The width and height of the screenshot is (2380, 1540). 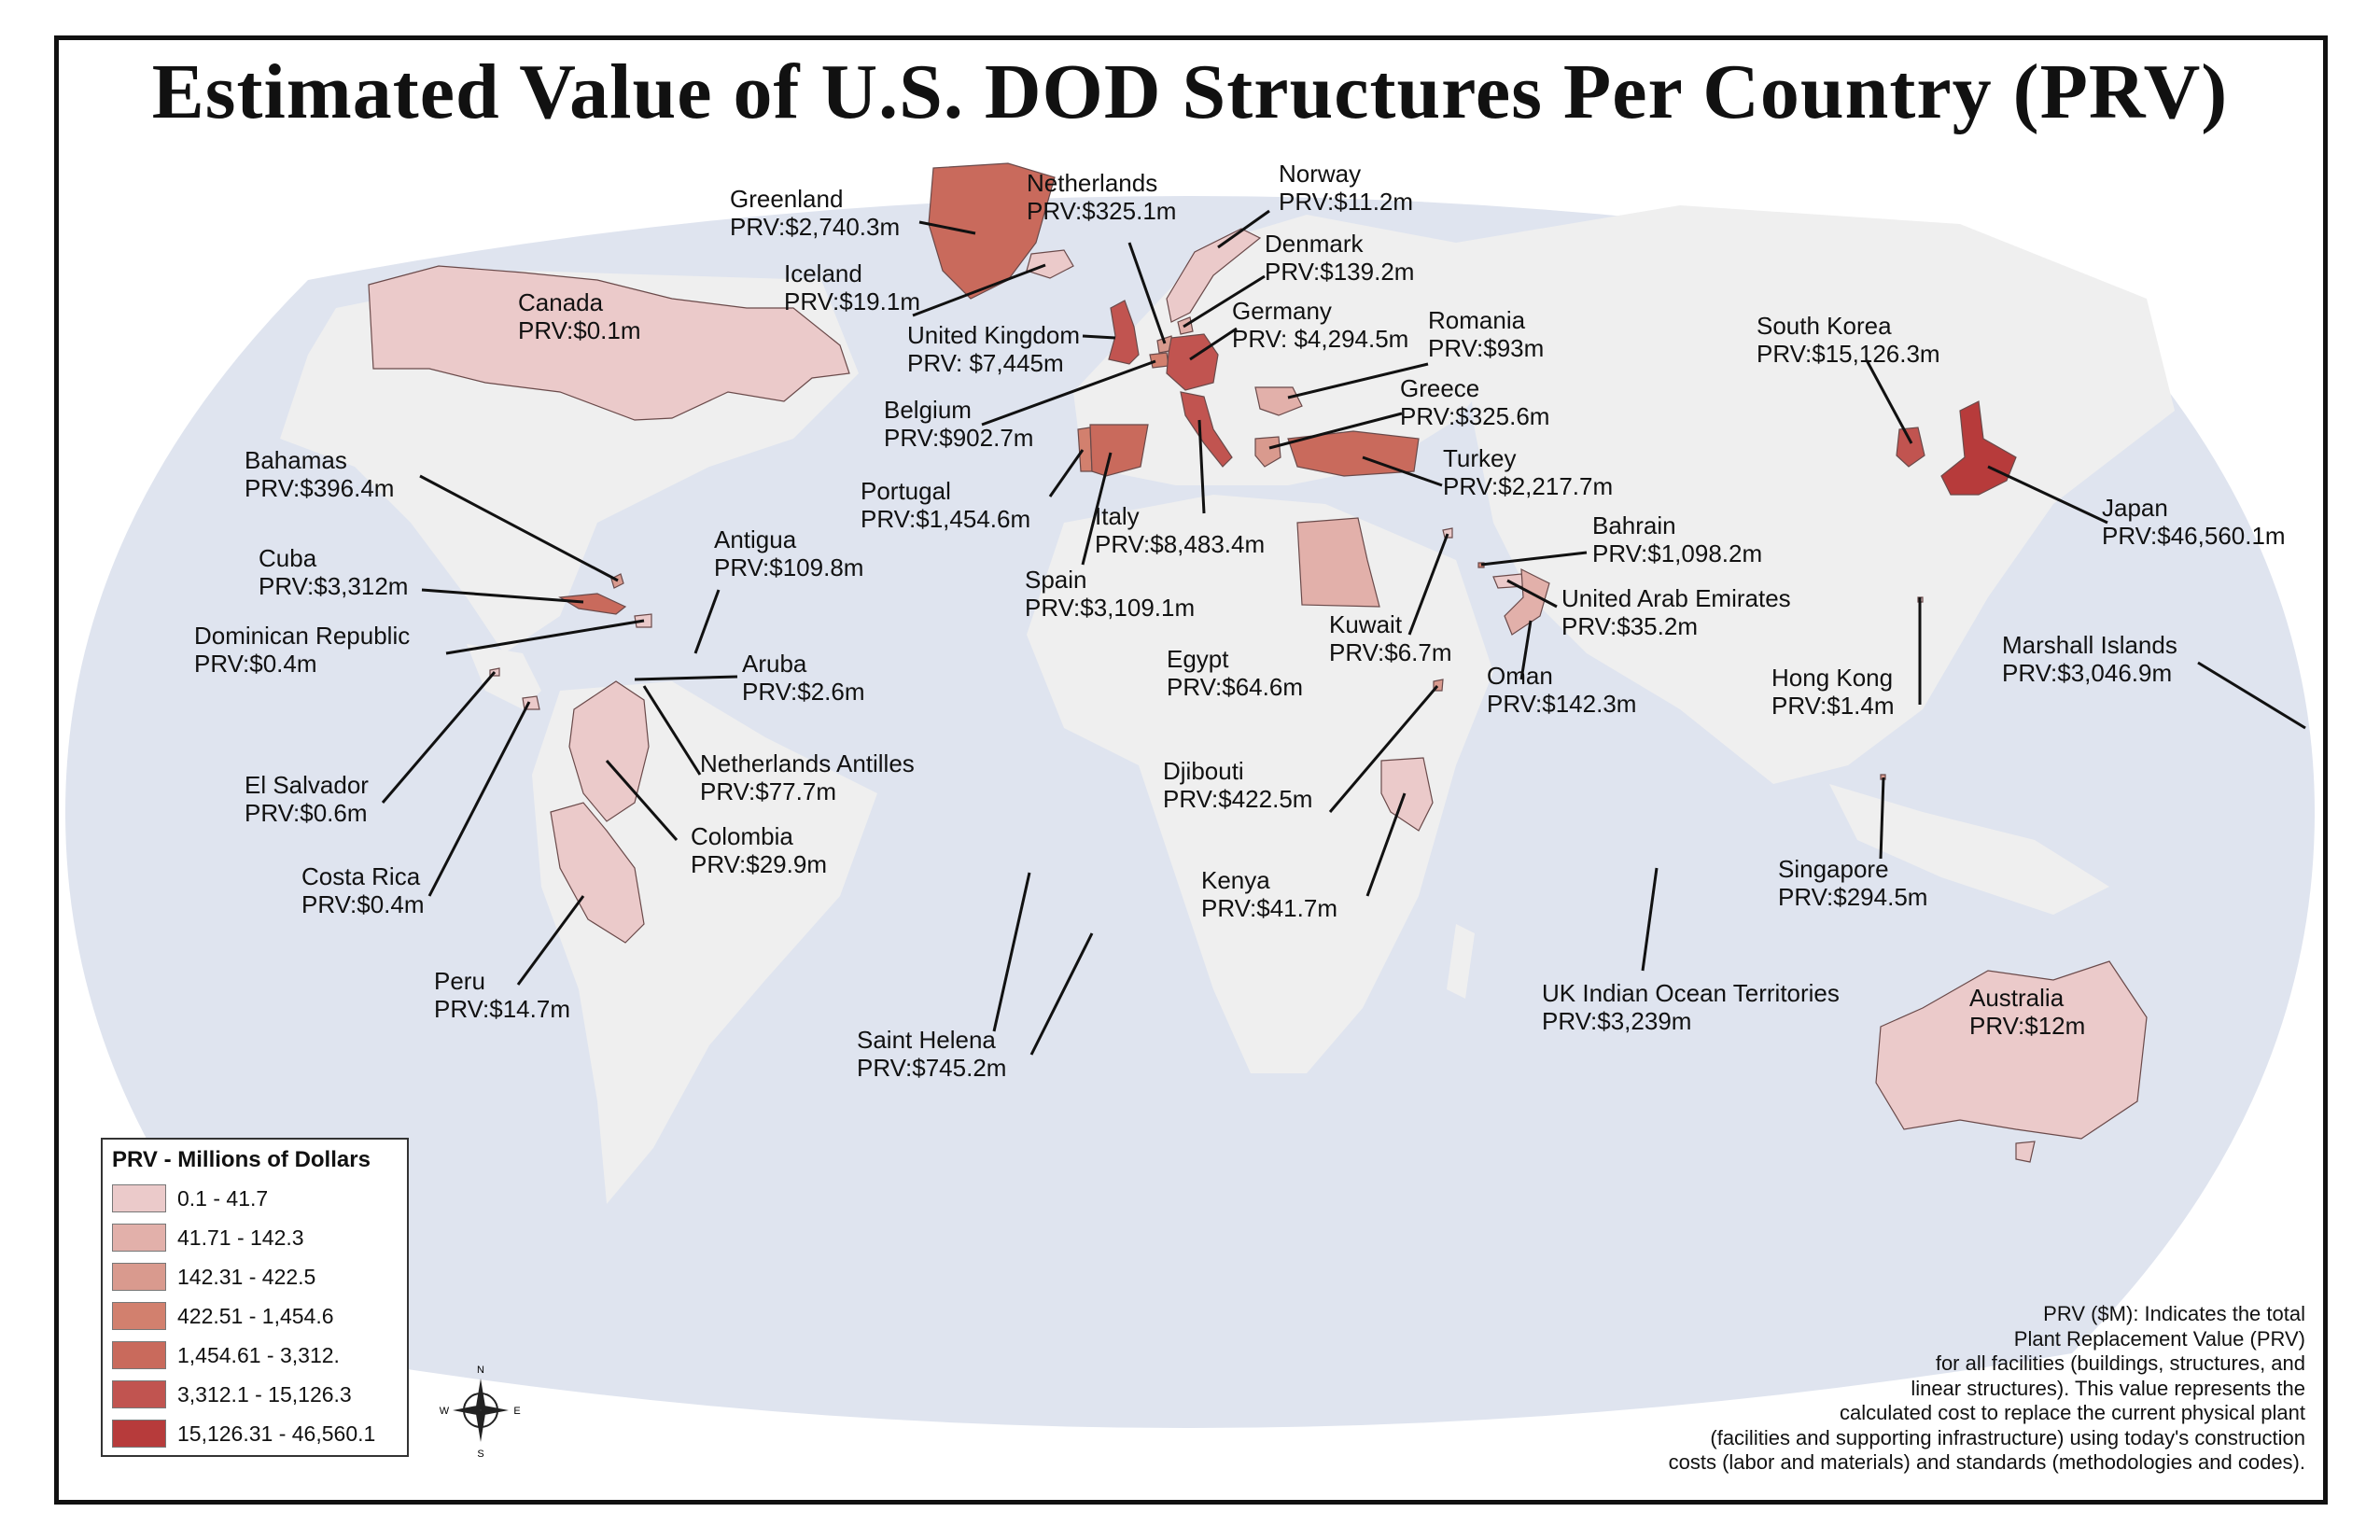 I want to click on legend-label: 41.71 - 142.3, so click(x=241, y=1237).